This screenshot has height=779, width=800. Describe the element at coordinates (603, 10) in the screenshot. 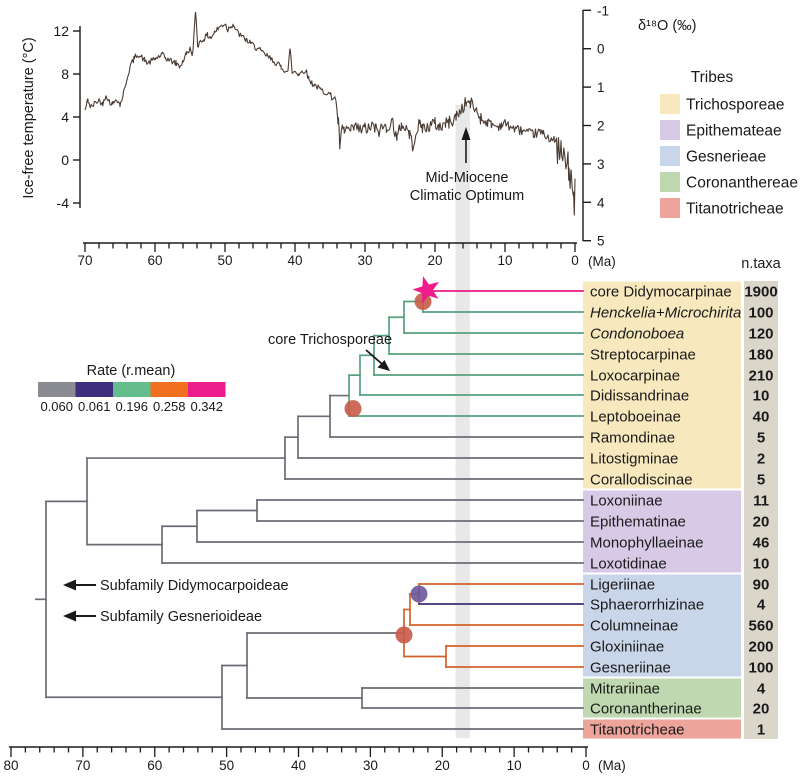

I see `d18o-tick-label: -1` at that location.